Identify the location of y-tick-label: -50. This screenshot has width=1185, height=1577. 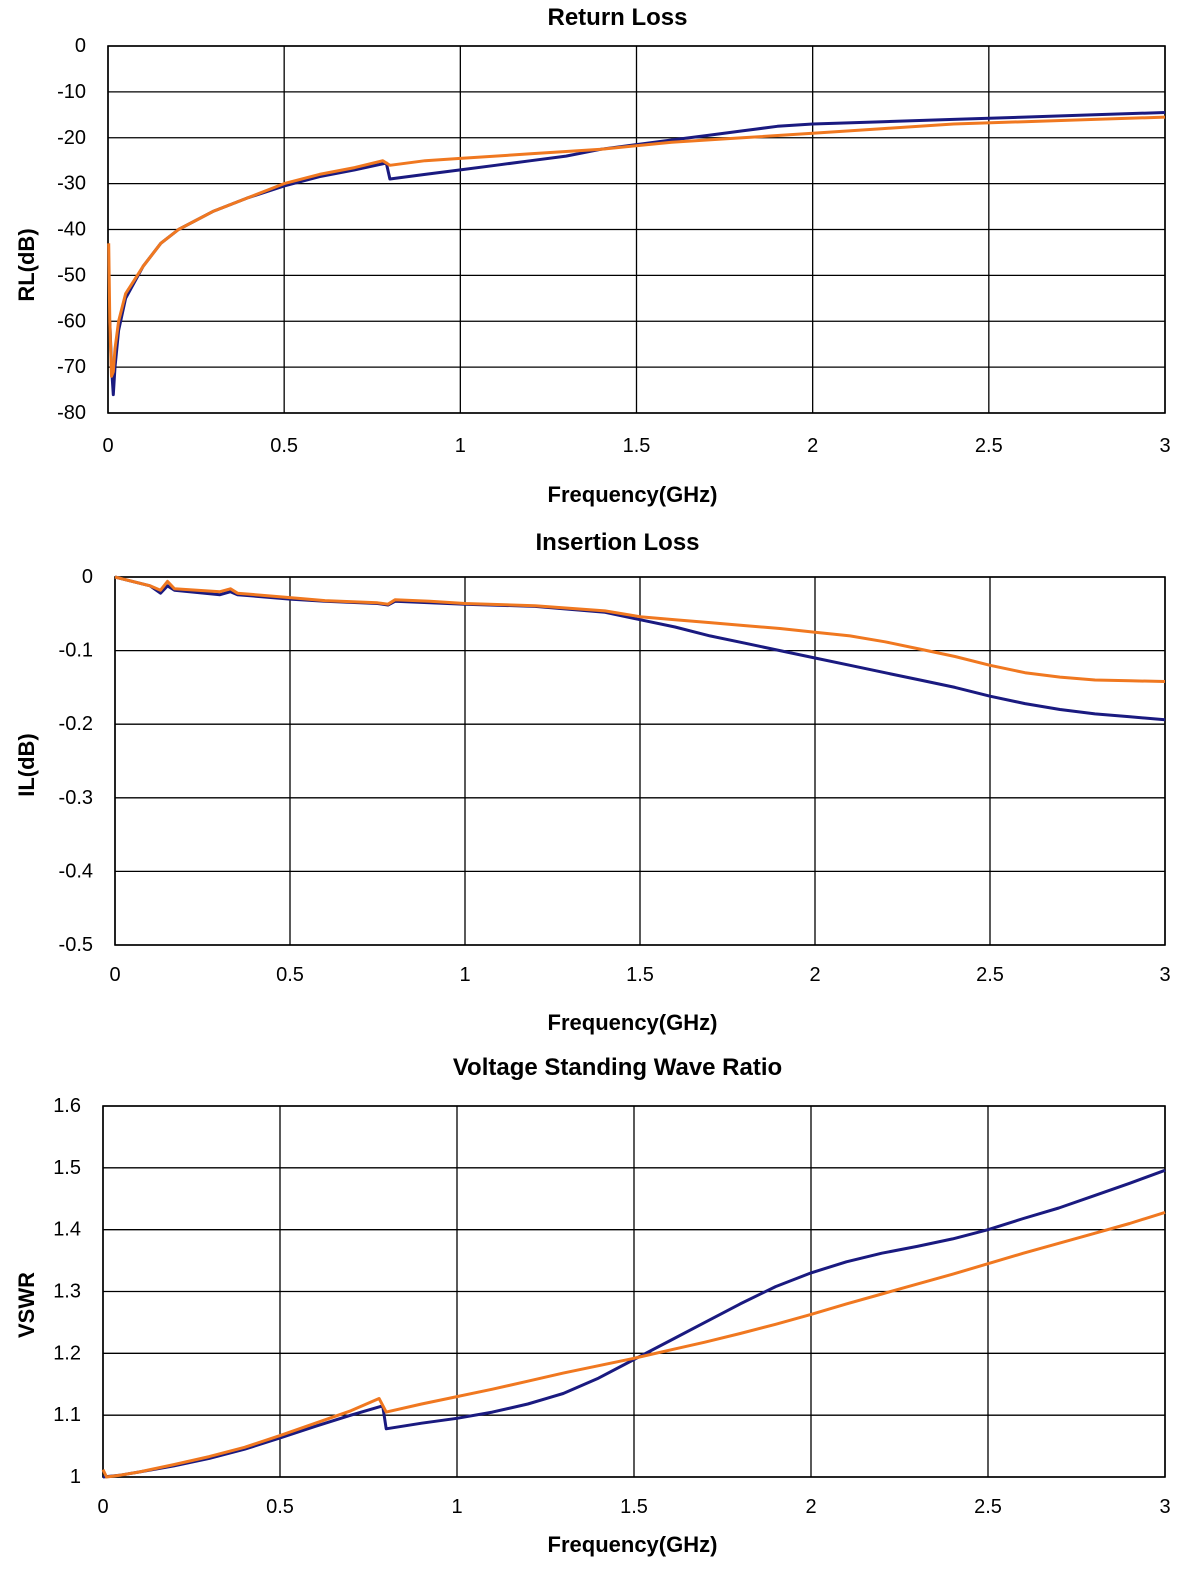
(71, 275).